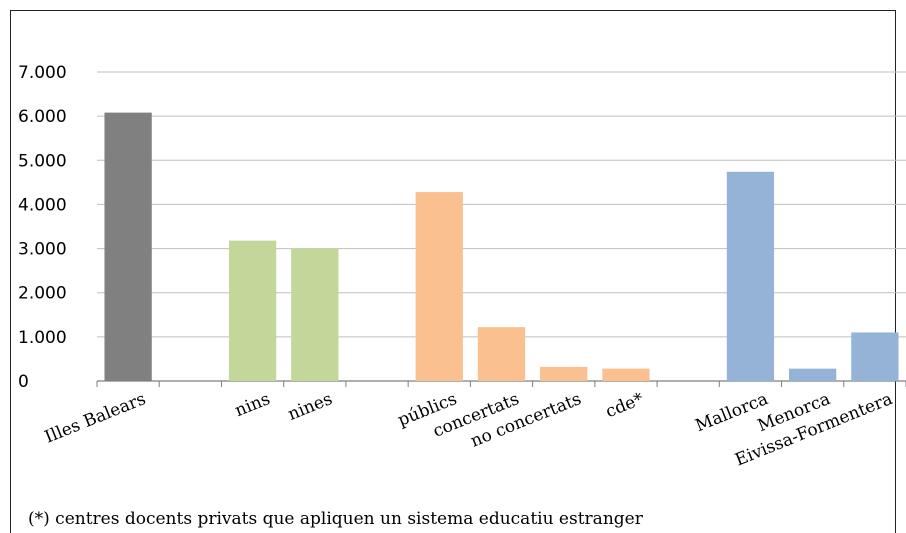 The width and height of the screenshot is (906, 533). What do you see at coordinates (42, 117) in the screenshot?
I see `y-tick-label: 6.000` at bounding box center [42, 117].